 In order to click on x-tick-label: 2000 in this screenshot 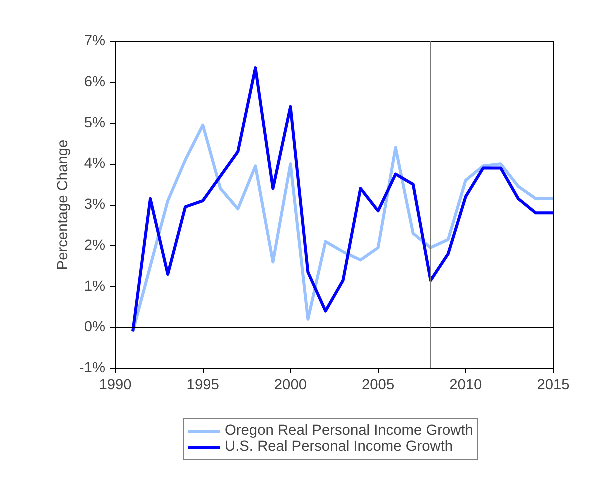, I will do `click(291, 386)`.